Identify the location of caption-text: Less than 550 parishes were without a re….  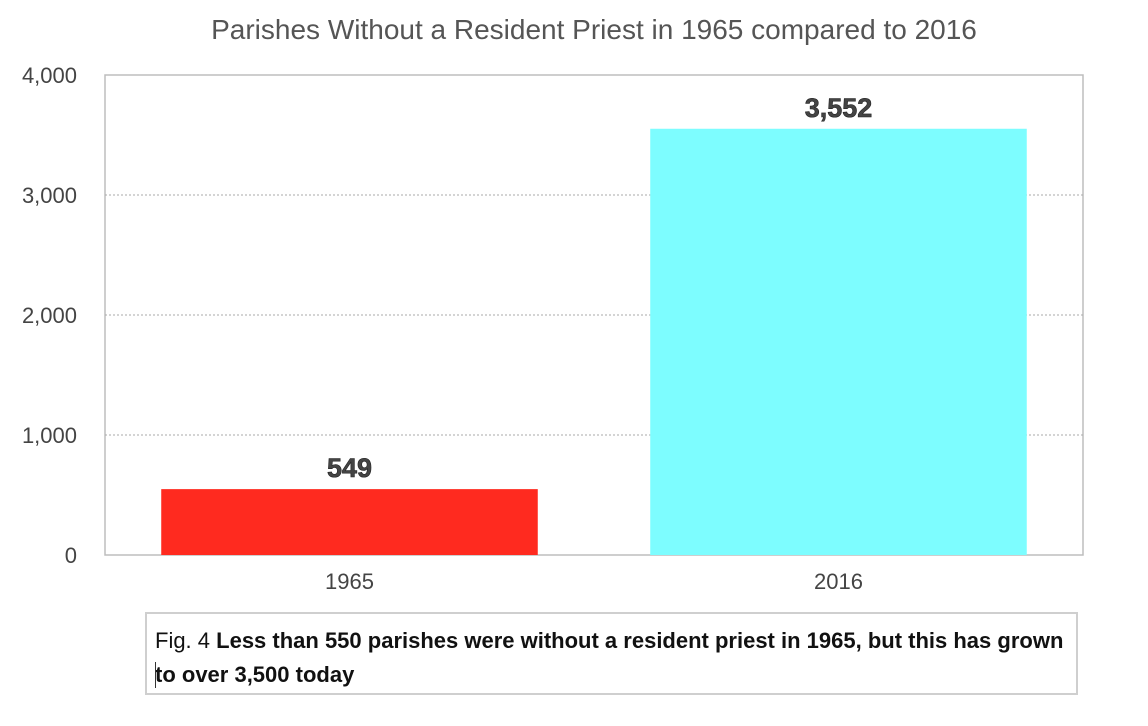
(609, 657).